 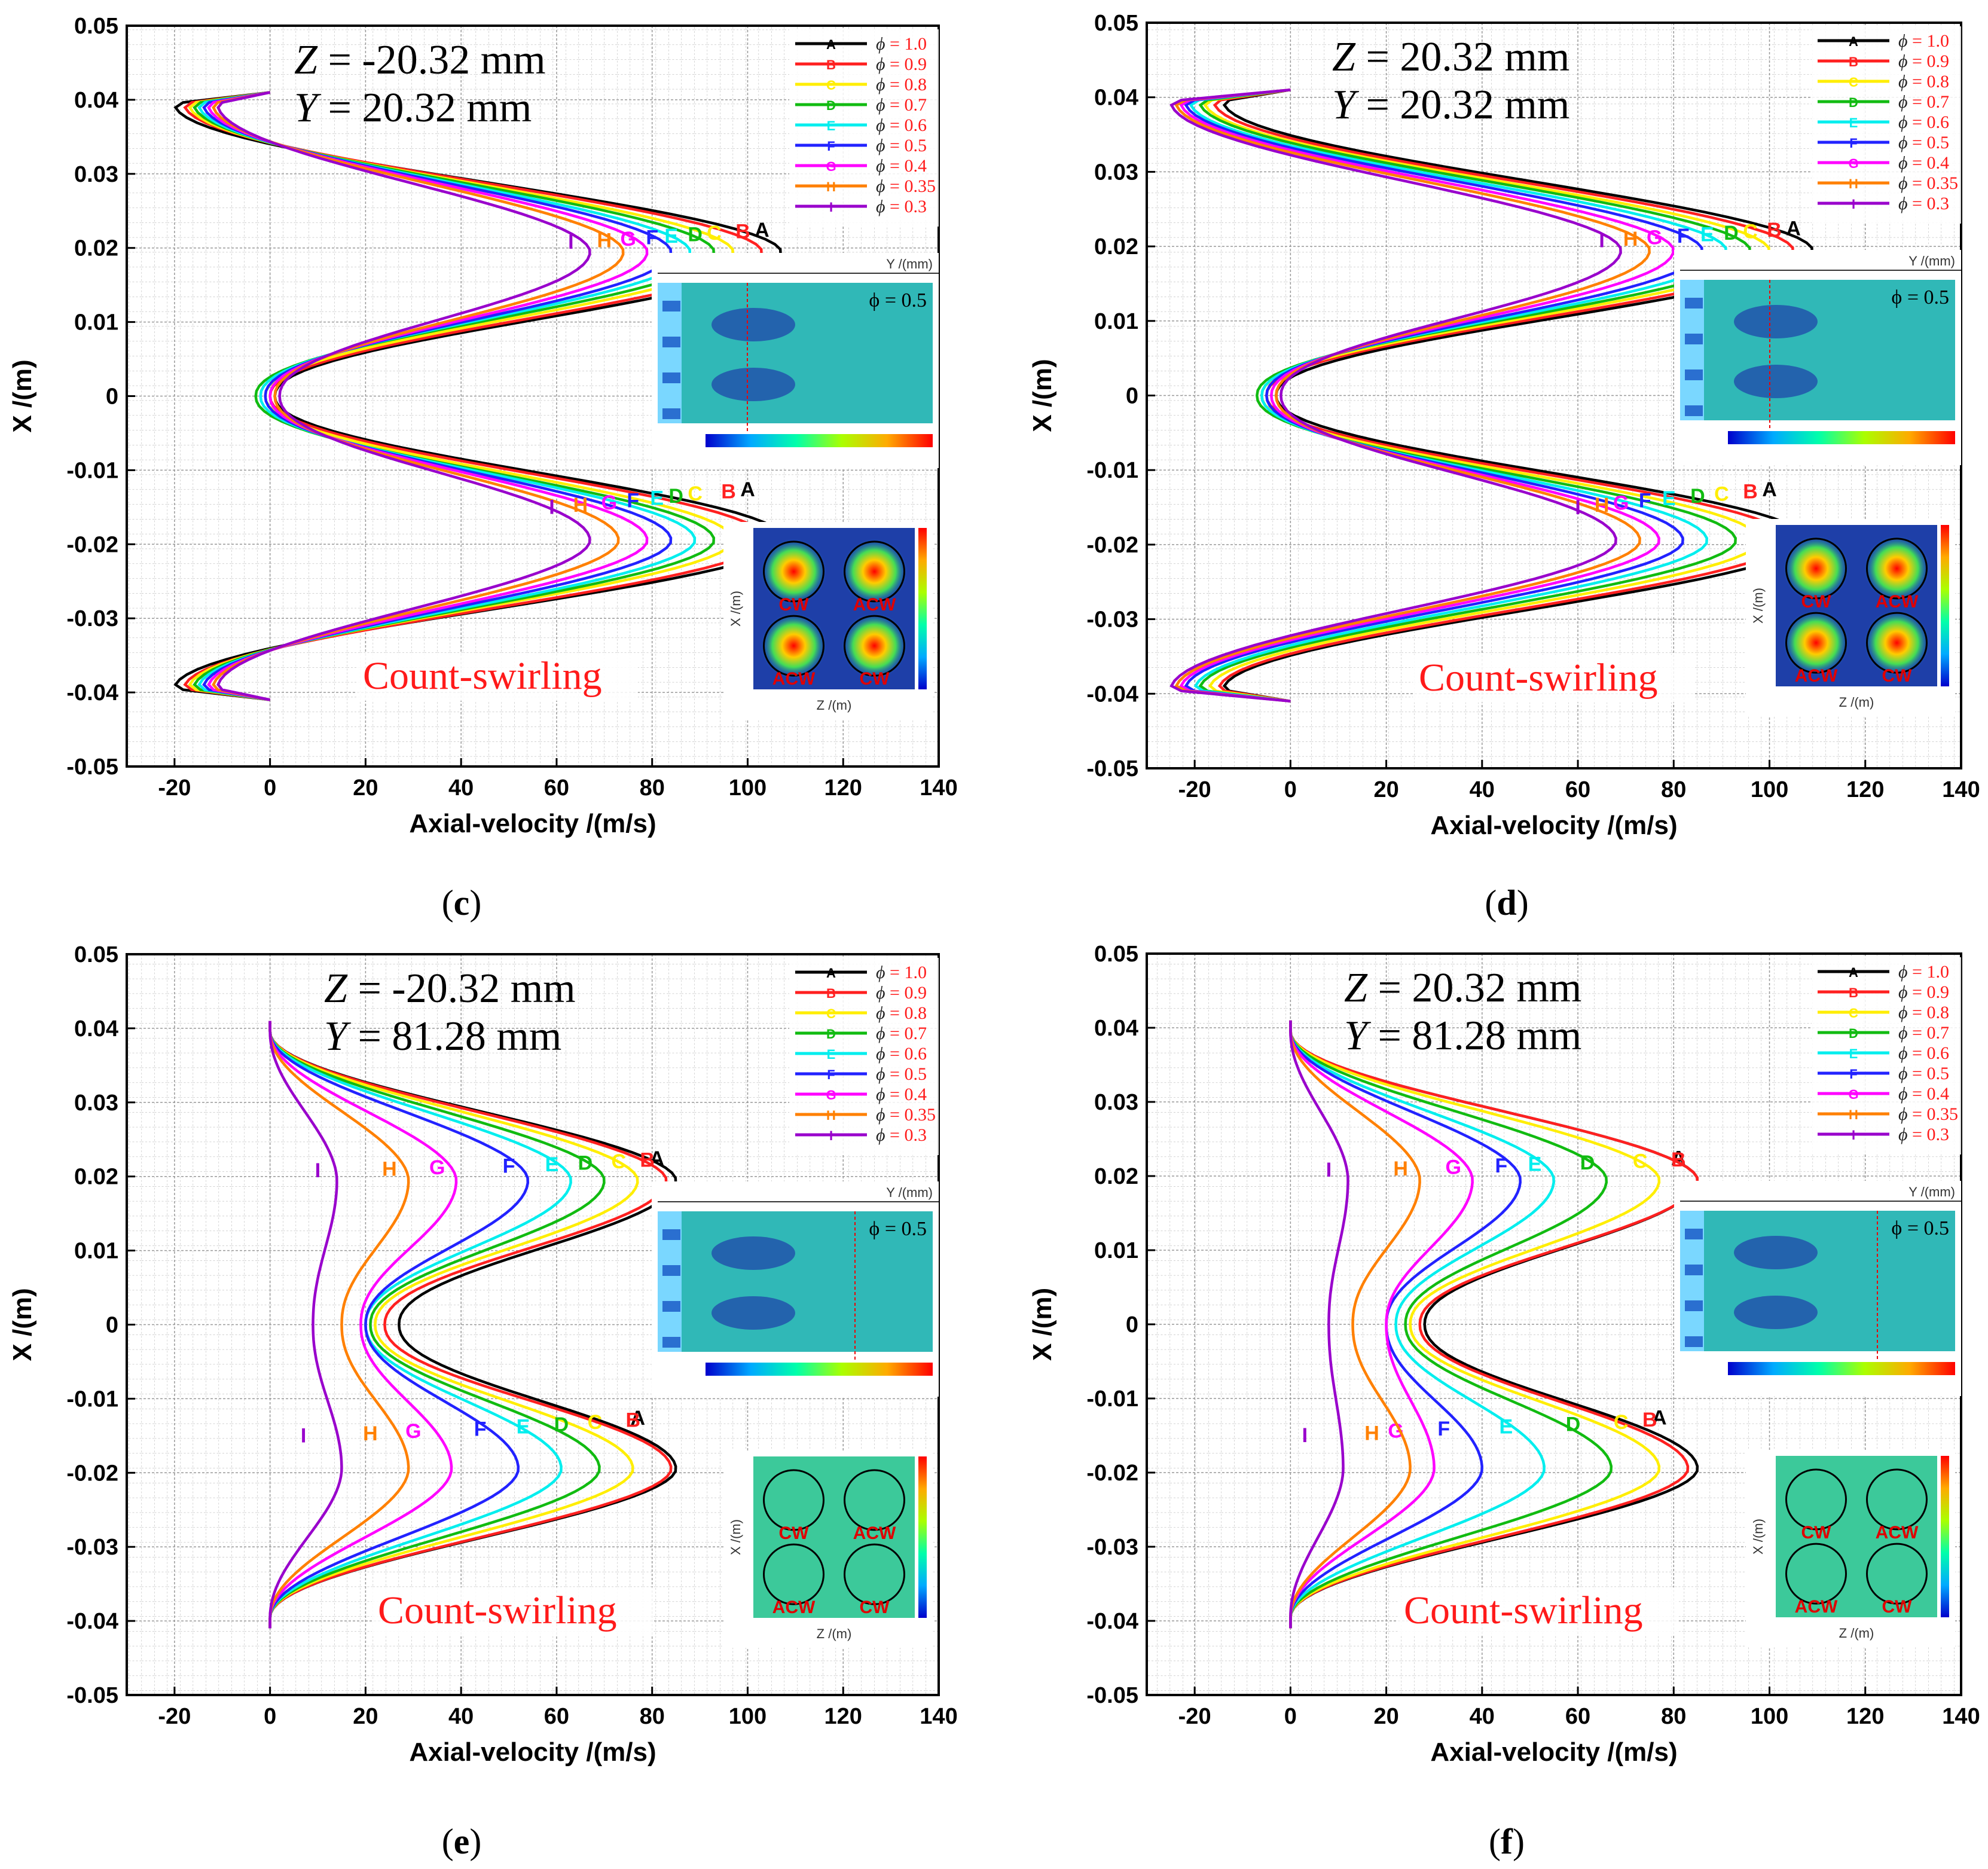 I want to click on y-tick-label: -0.02, so click(x=92, y=545).